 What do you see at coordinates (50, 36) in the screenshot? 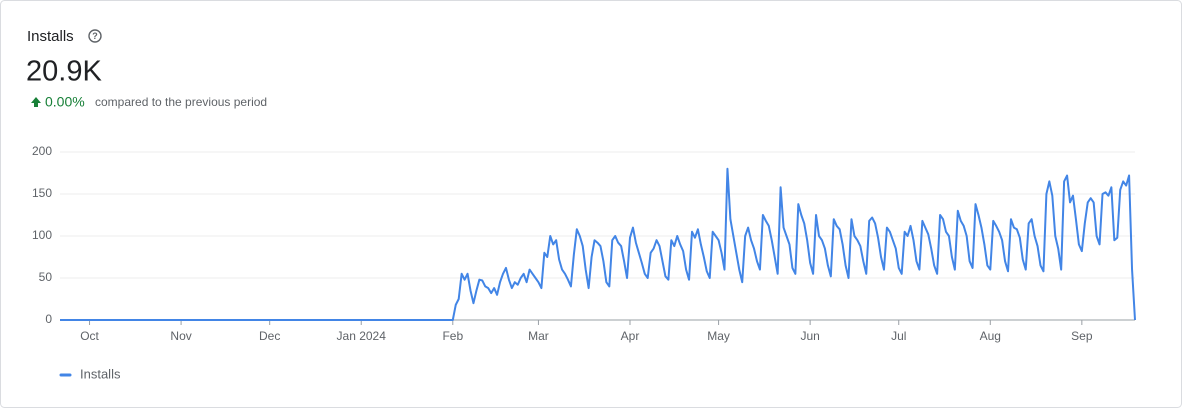
I see `card-title: Installs` at bounding box center [50, 36].